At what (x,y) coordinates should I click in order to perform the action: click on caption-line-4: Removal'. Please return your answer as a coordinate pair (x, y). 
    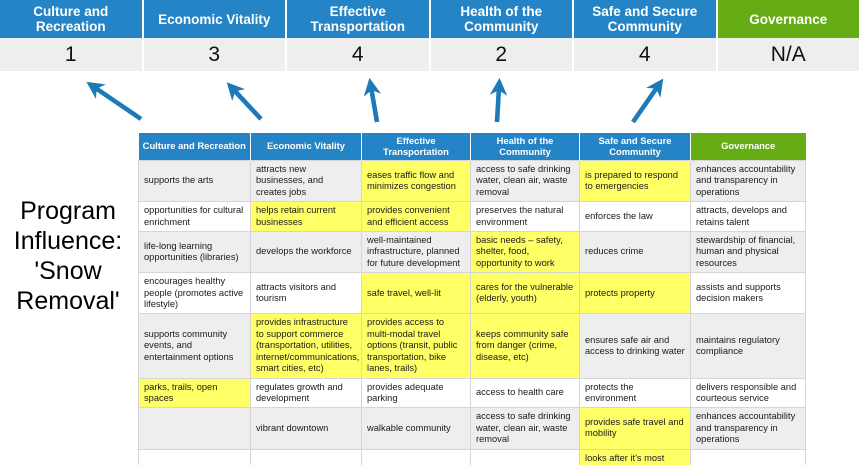
    Looking at the image, I should click on (68, 301).